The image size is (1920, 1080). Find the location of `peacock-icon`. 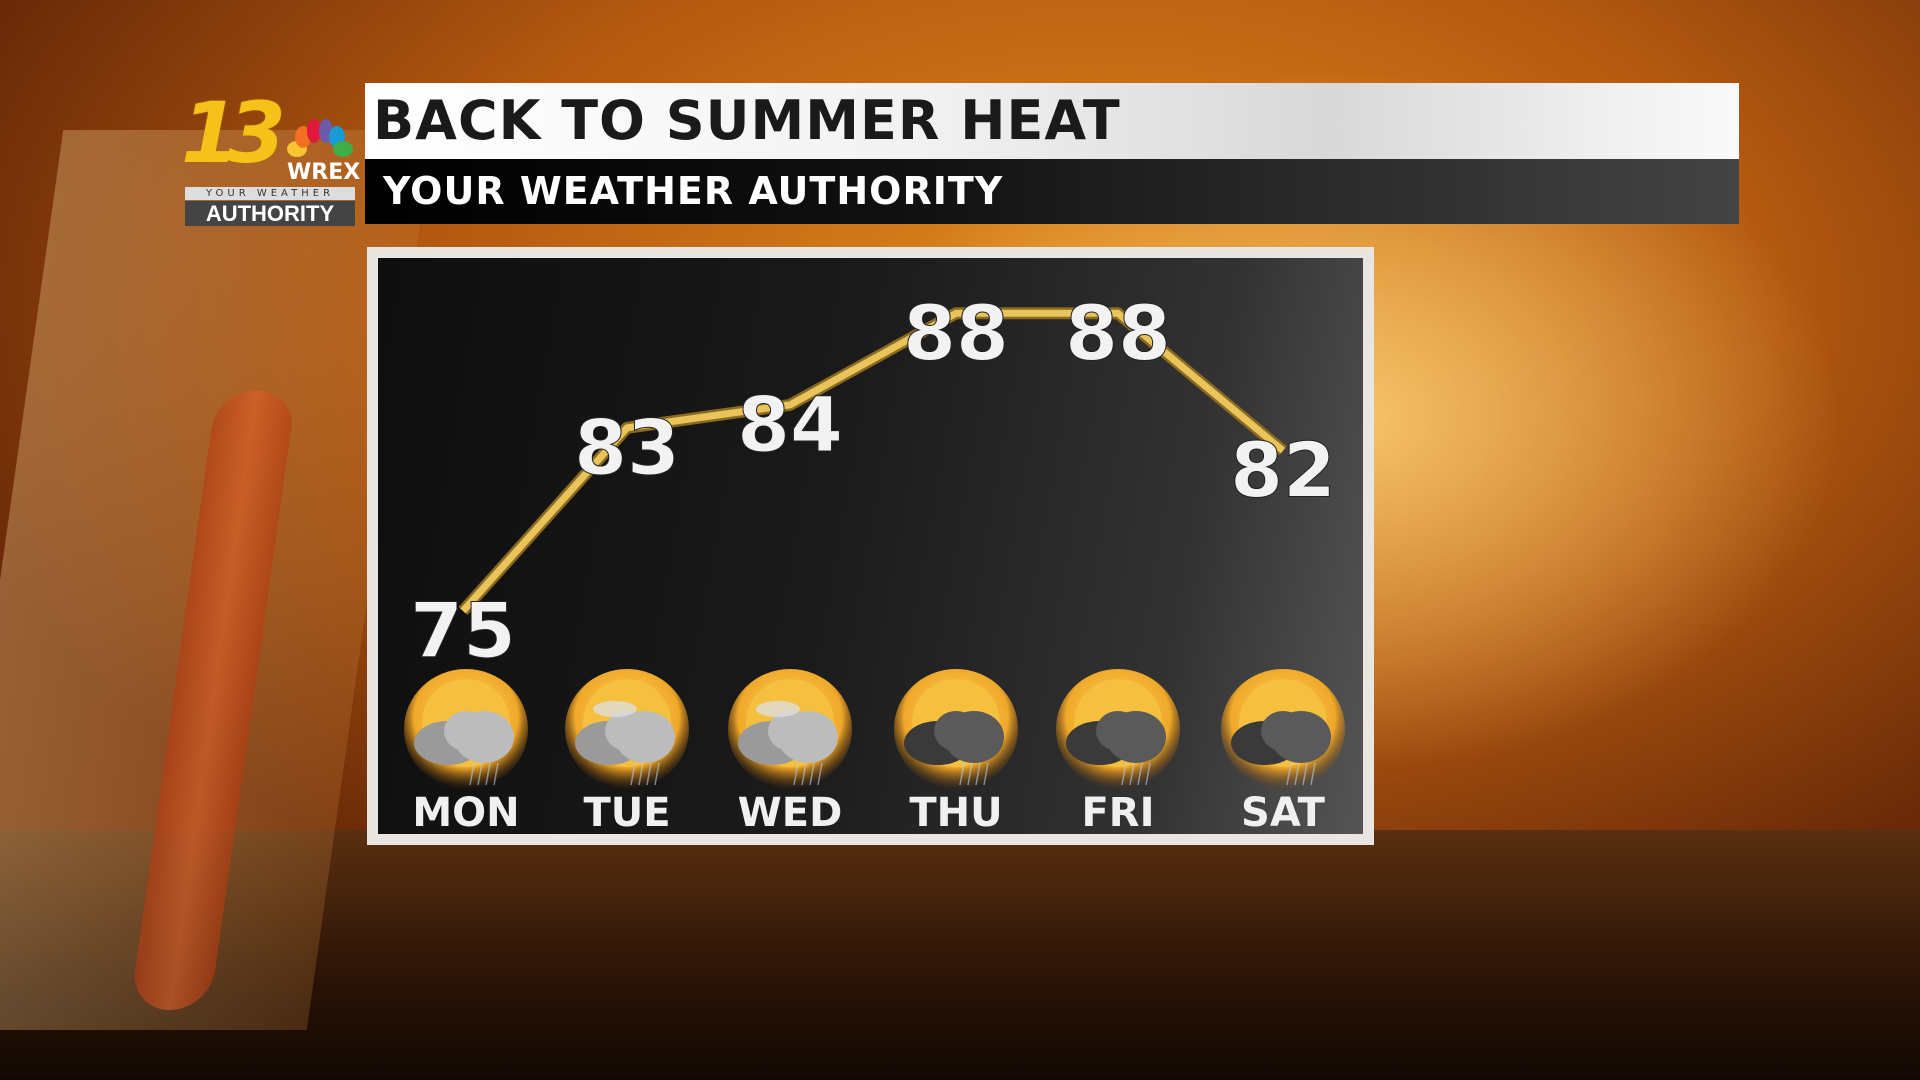

peacock-icon is located at coordinates (320, 138).